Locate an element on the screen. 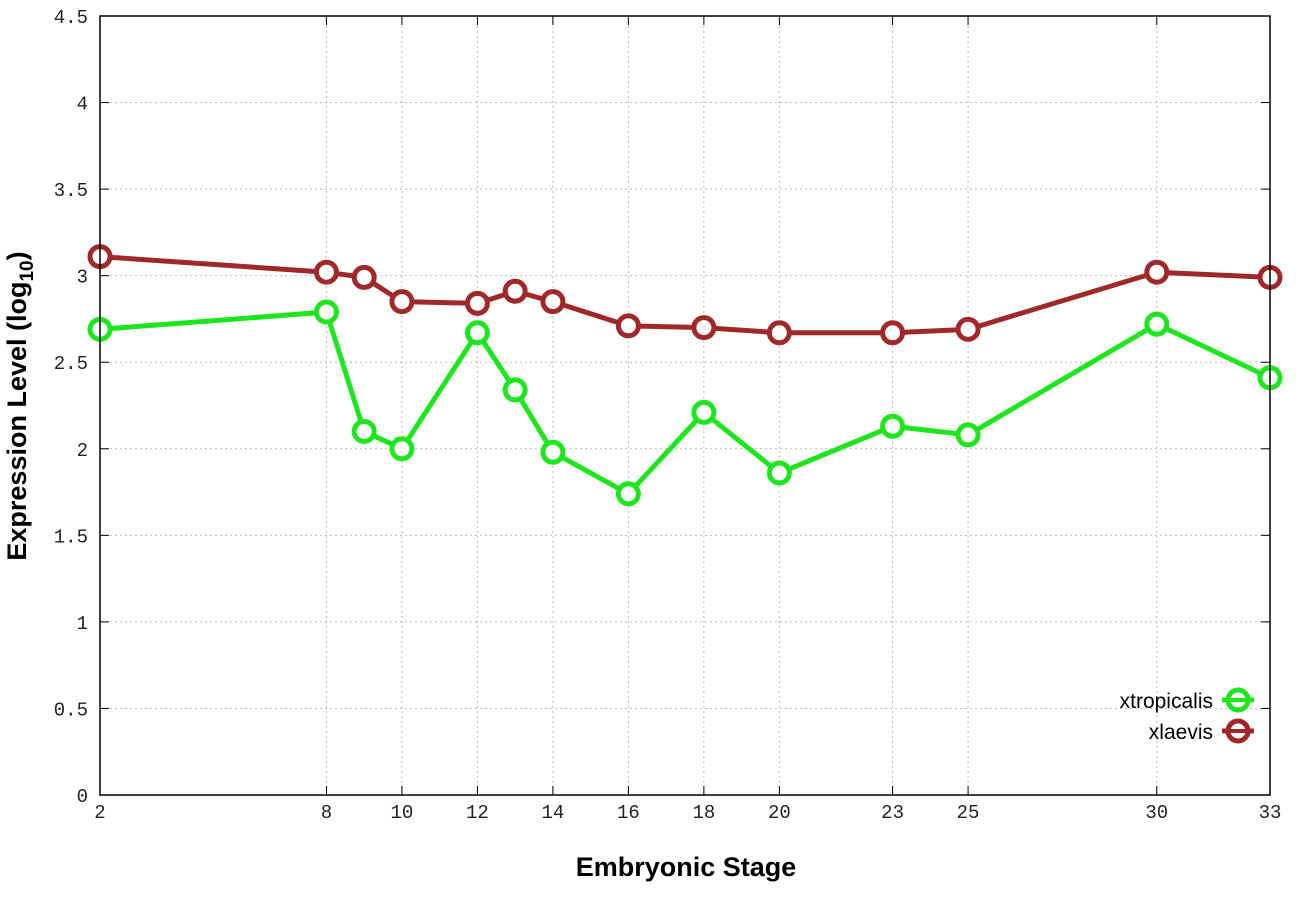  x-tick-label: 10 is located at coordinates (402, 813).